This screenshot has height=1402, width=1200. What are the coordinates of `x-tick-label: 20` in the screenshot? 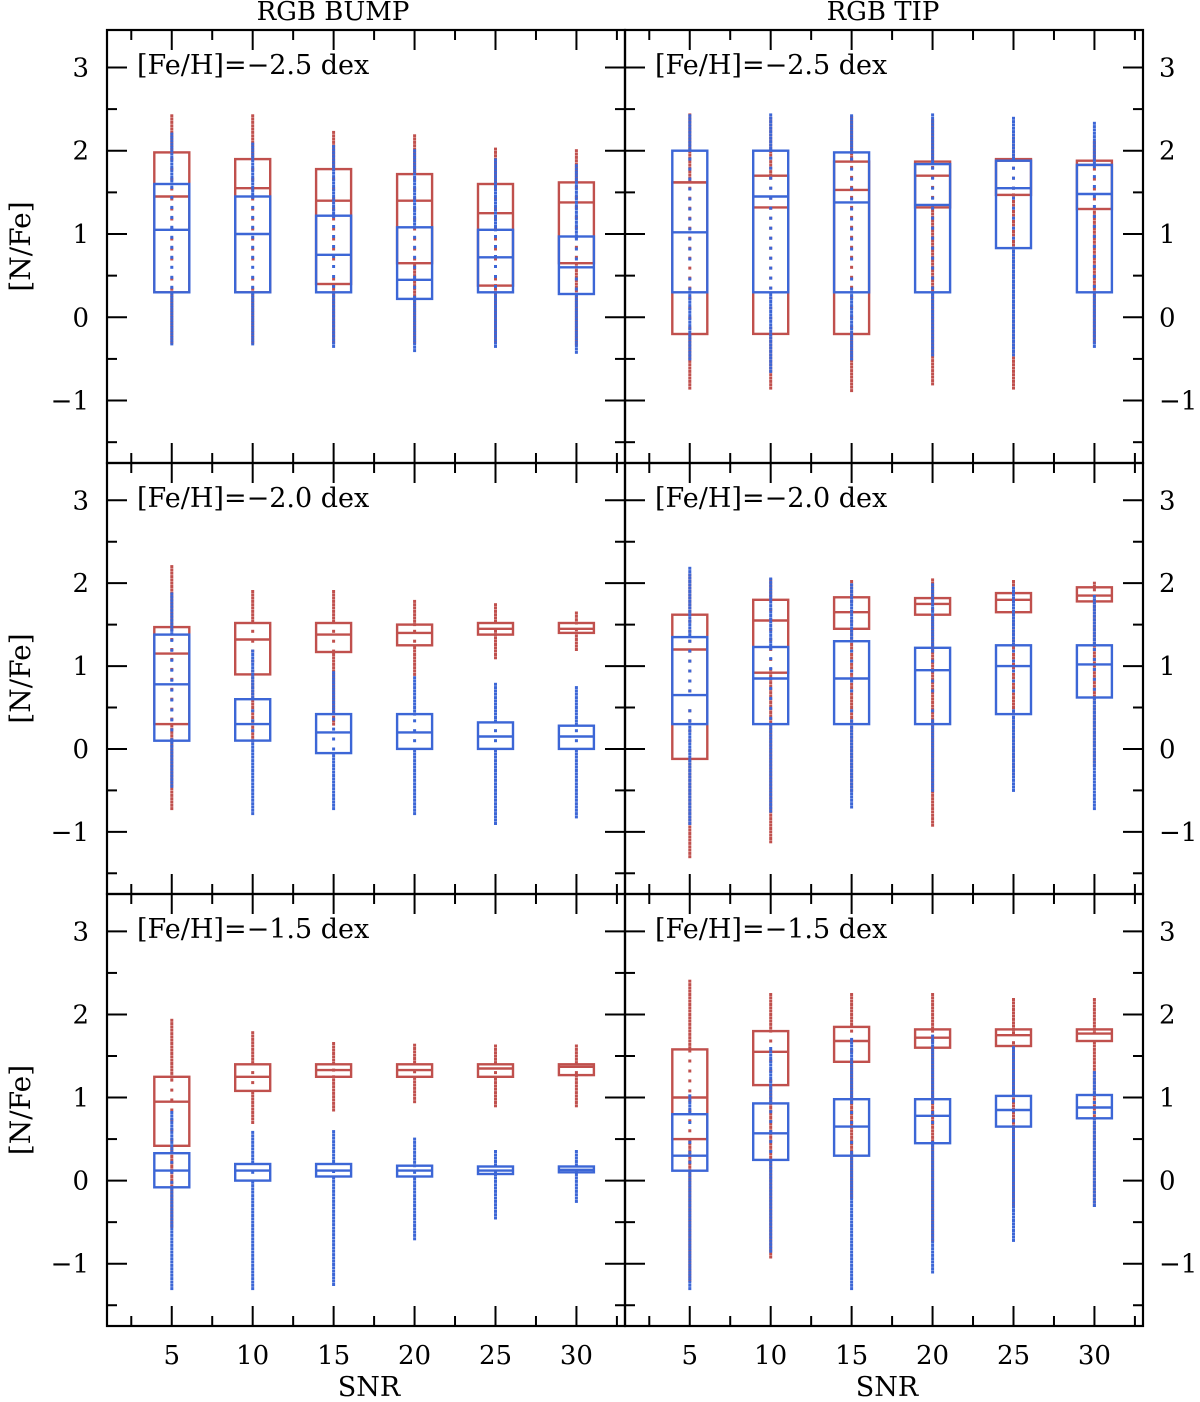 It's located at (414, 1356).